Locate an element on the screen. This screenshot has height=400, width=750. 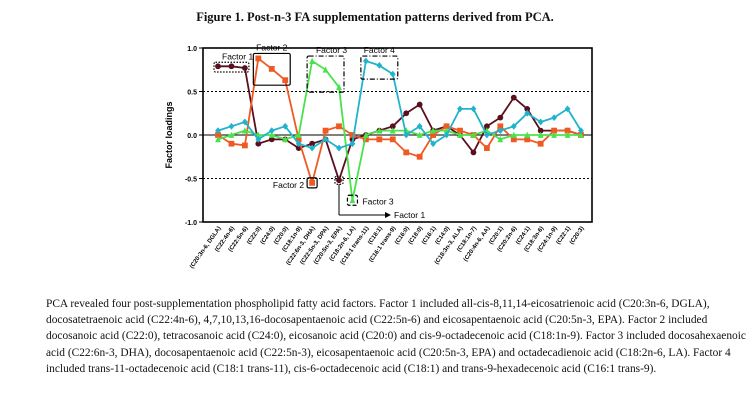
y-tick-label: -0.5 is located at coordinates (191, 180).